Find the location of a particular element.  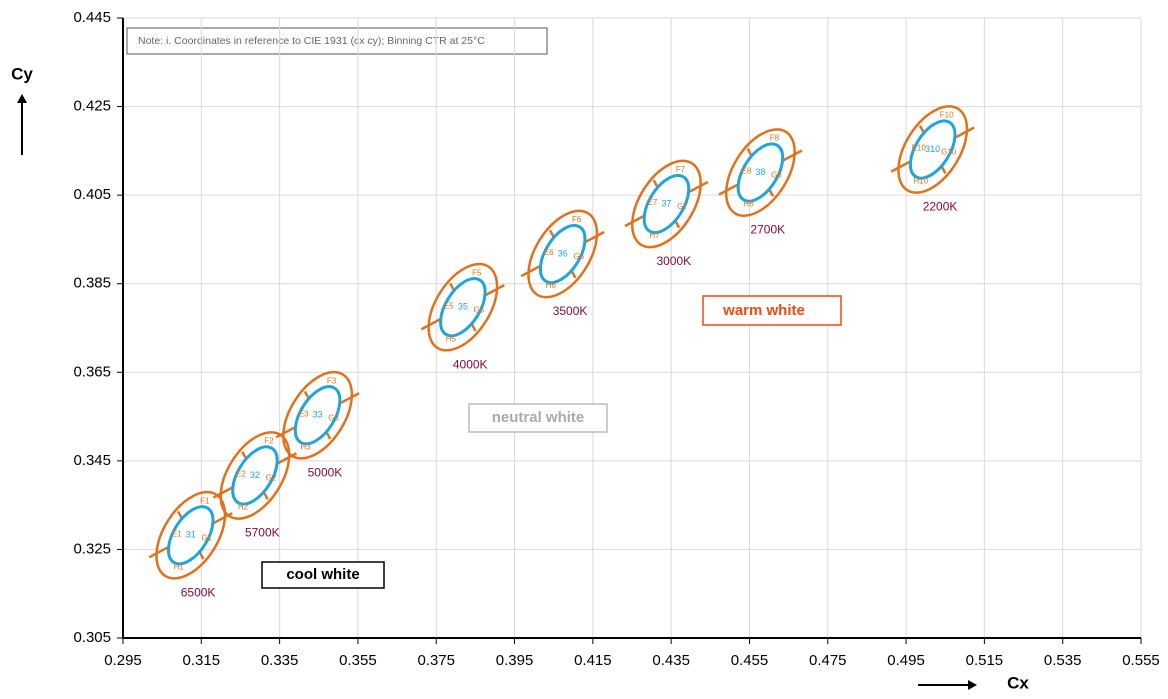

quadrant-label: H3 is located at coordinates (305, 446).